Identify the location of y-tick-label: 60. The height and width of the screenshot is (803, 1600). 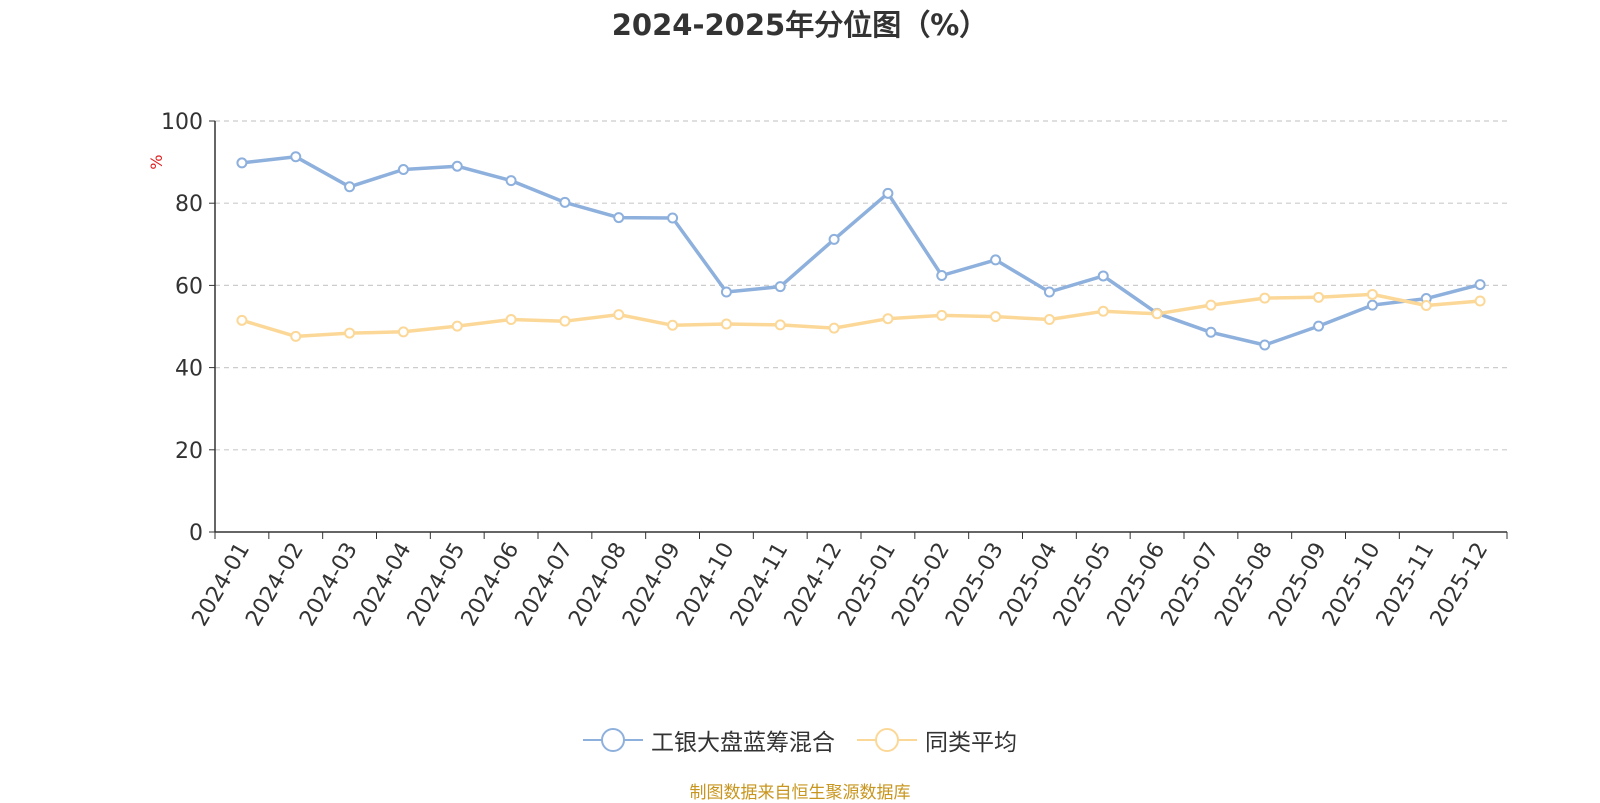
(189, 286).